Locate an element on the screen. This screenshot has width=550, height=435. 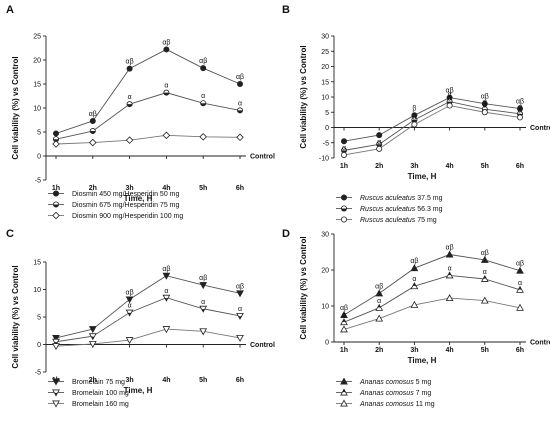
series-1: αβ αβ αβ αβ αβ αβ is located at coordinates (432, 281).